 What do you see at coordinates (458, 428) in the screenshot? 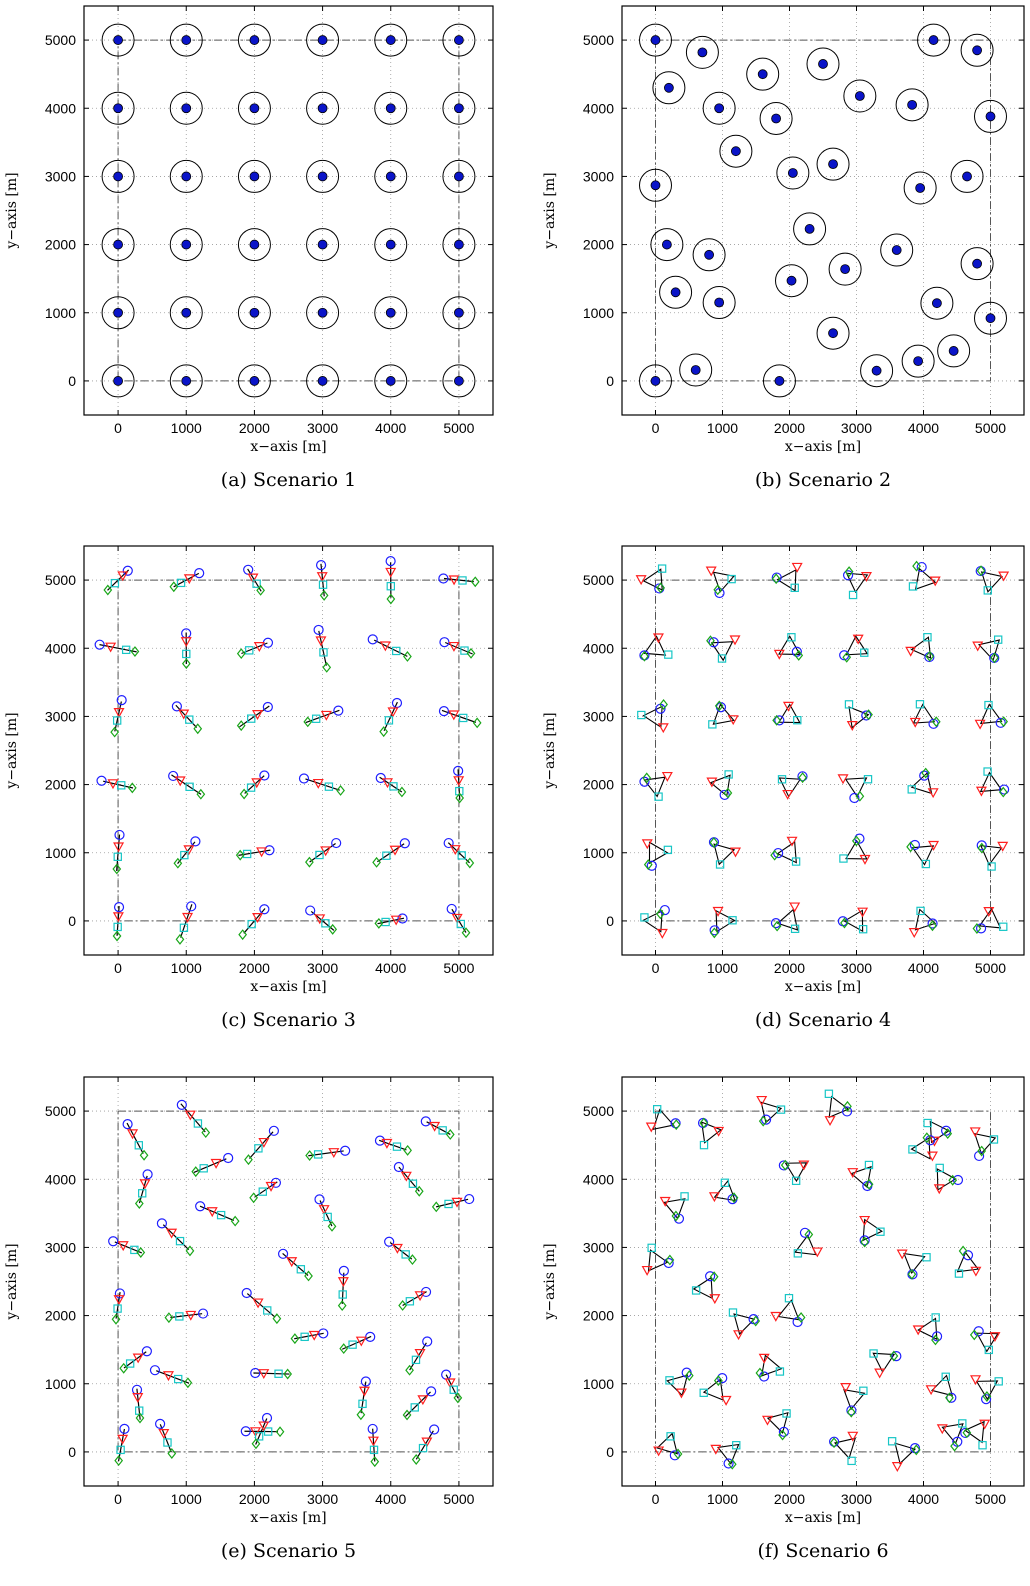
I see `x-tick-label: 5000` at bounding box center [458, 428].